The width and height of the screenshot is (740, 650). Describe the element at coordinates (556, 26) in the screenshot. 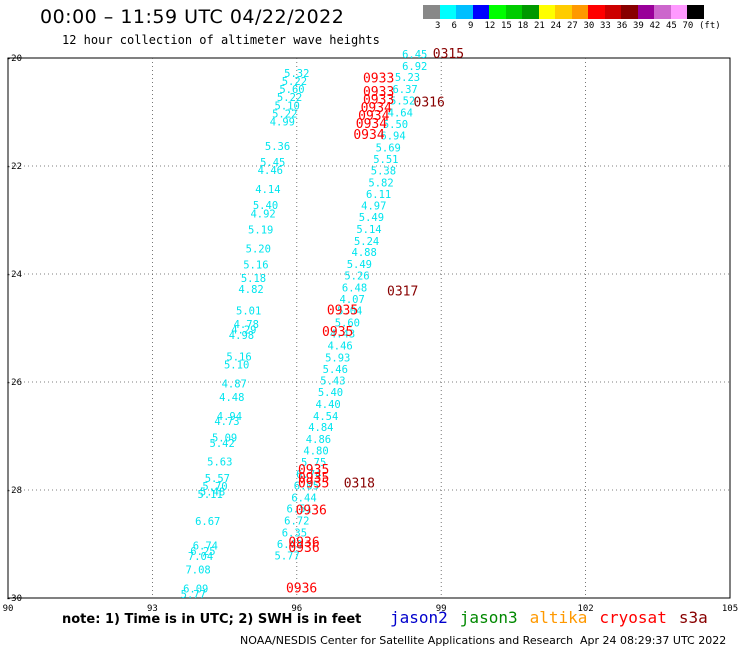

I see `legend-tick-label: 24` at that location.